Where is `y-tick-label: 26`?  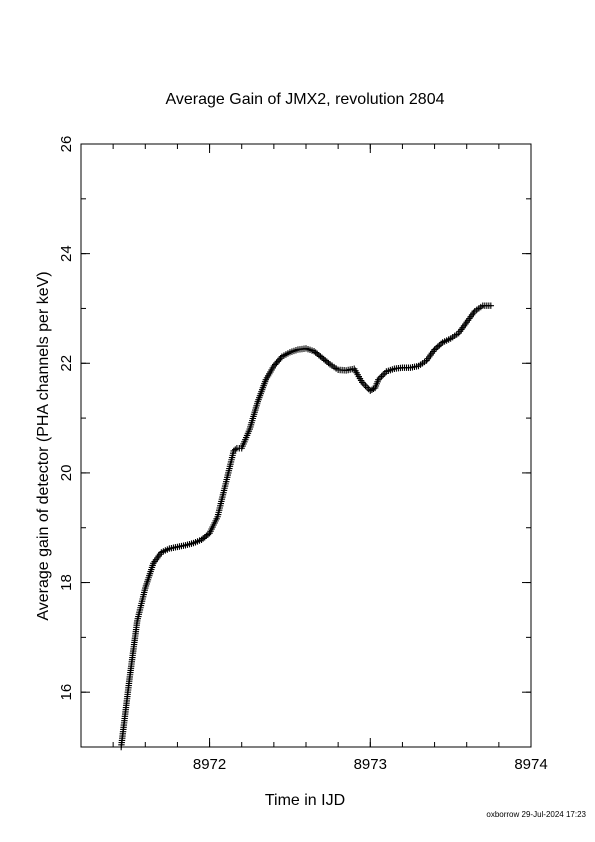
y-tick-label: 26 is located at coordinates (66, 144).